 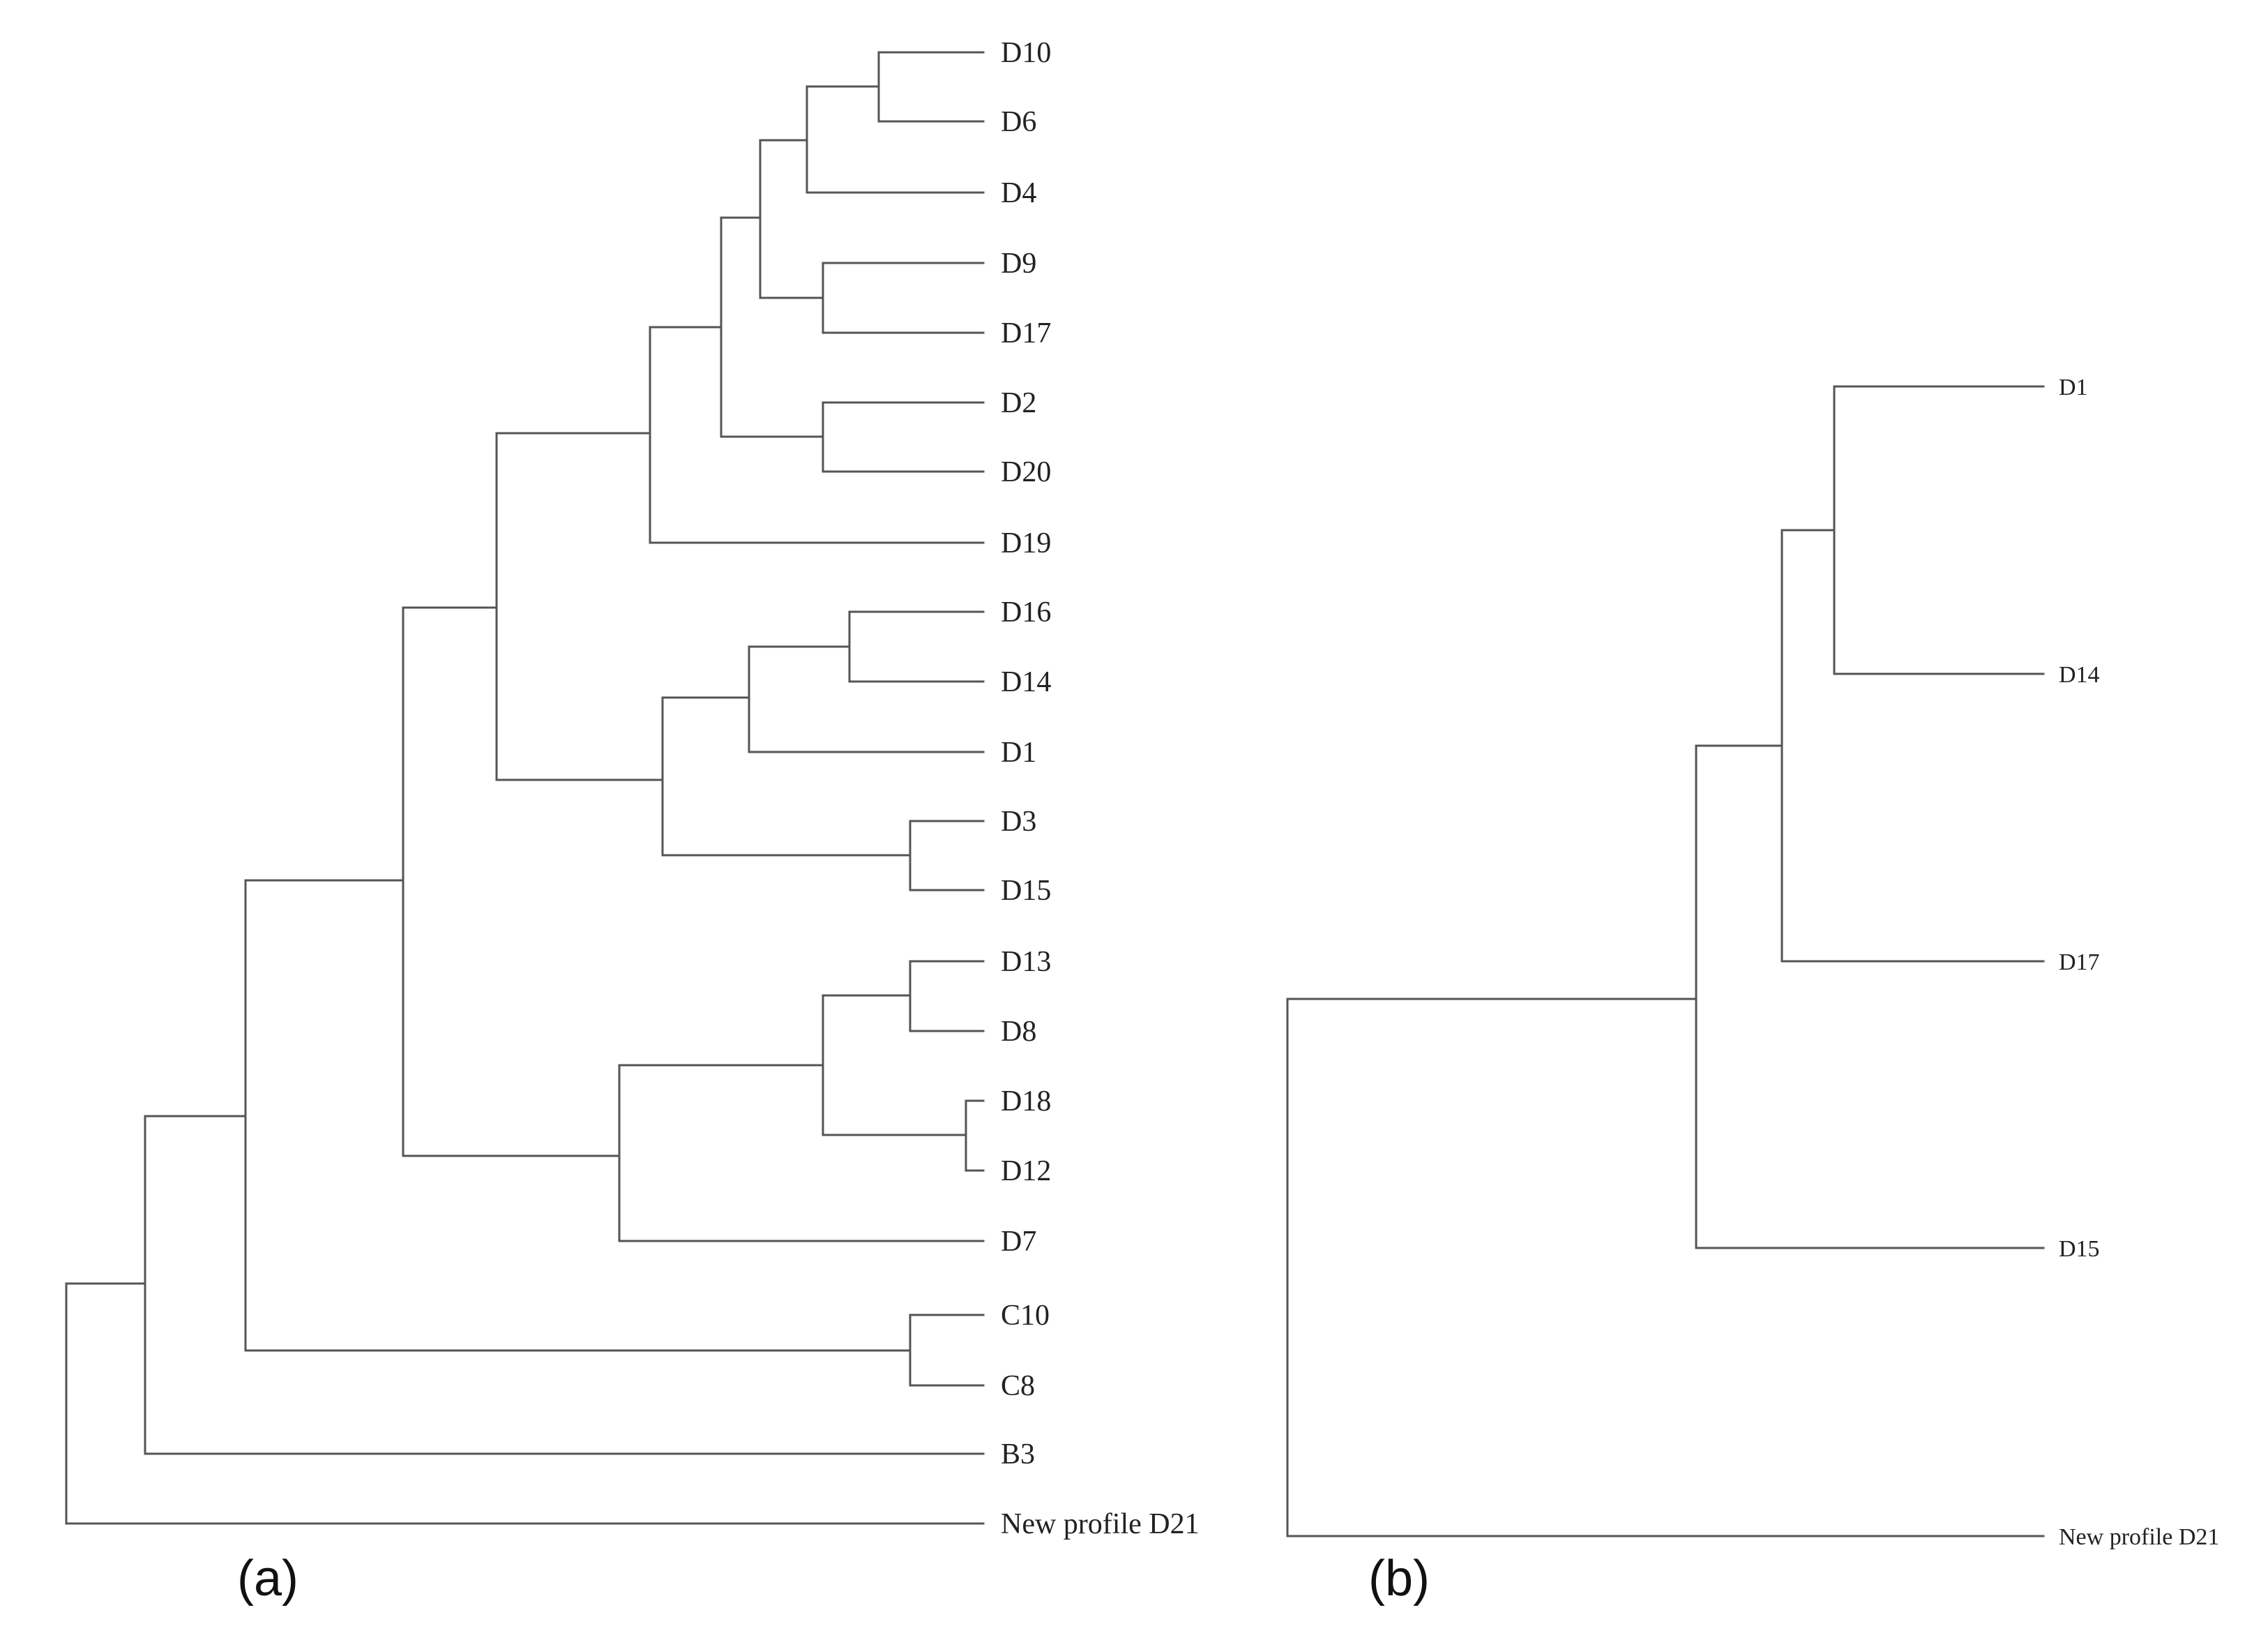 What do you see at coordinates (802, 1153) in the screenshot?
I see `branch-a-d7-split` at bounding box center [802, 1153].